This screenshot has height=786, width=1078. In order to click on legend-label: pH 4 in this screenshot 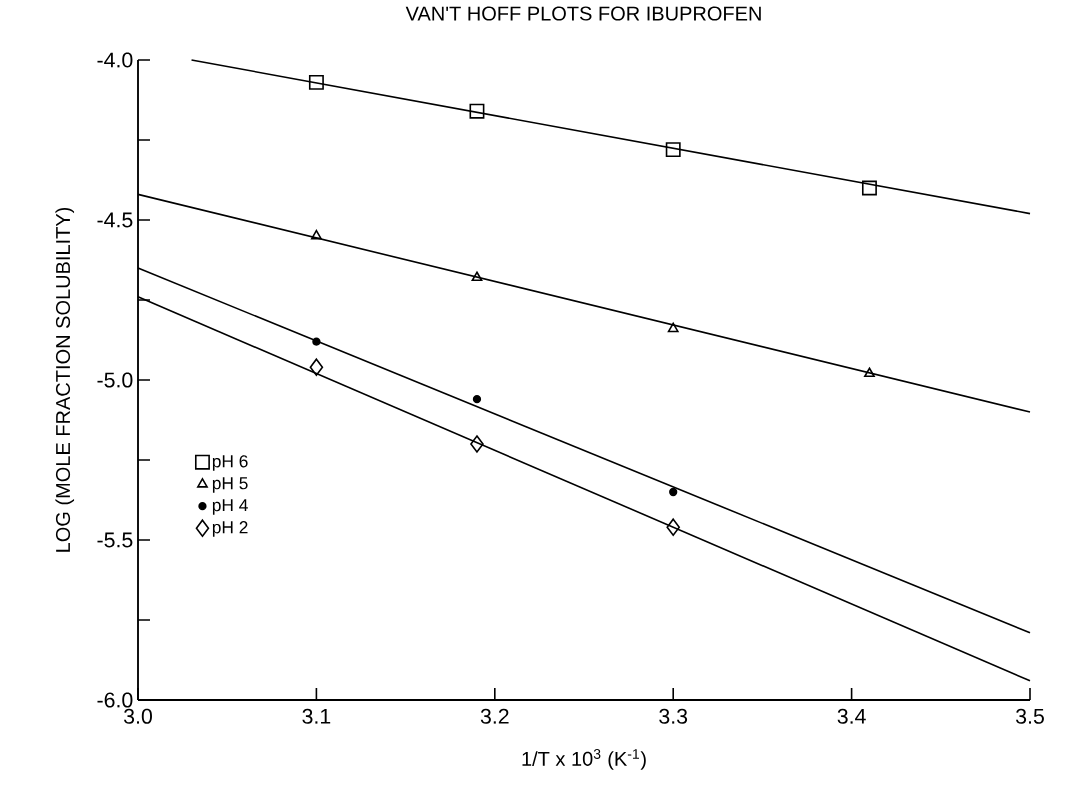, I will do `click(230, 507)`.